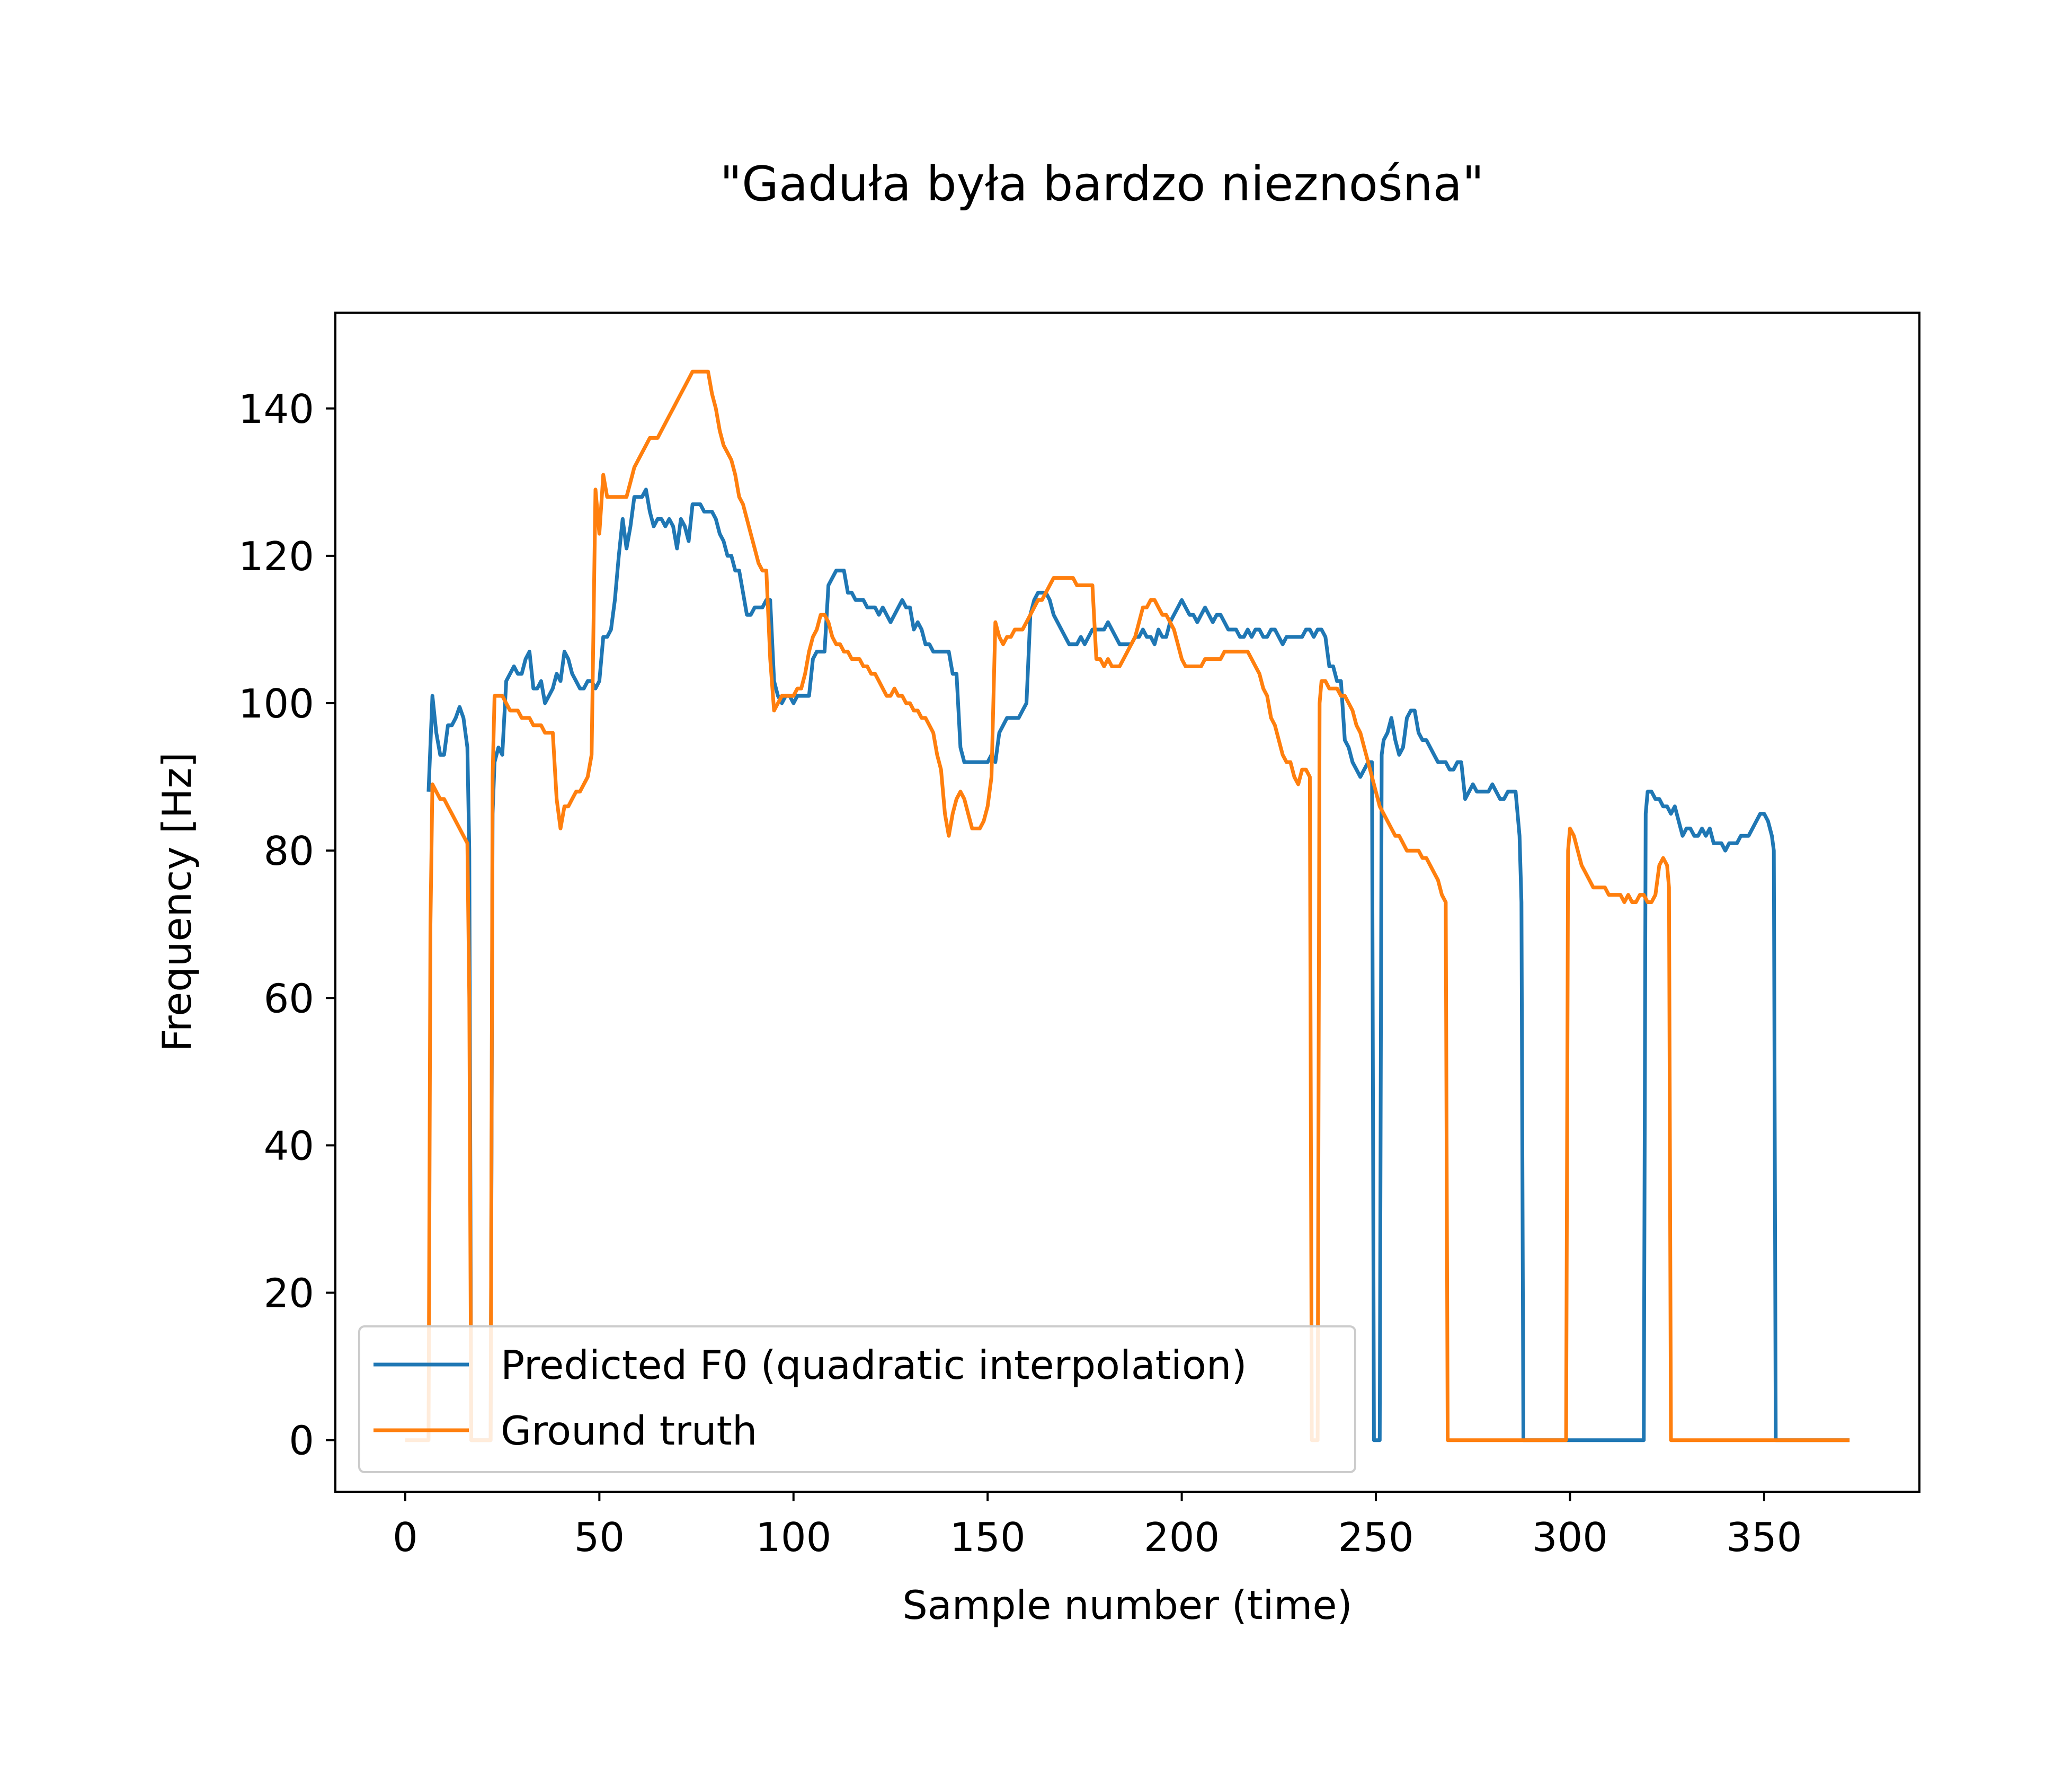 This screenshot has width=2072, height=1780. I want to click on x-tick-label: 300, so click(1570, 1537).